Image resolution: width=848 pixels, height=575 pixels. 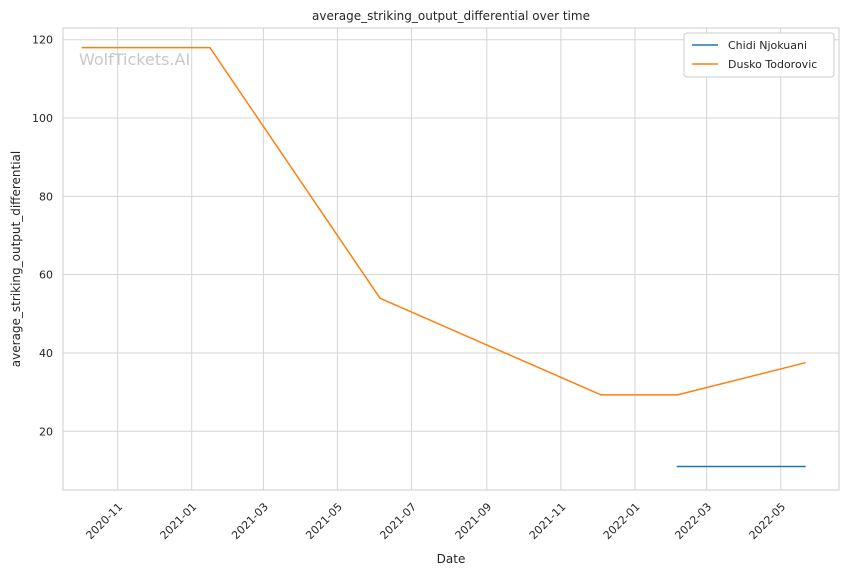 What do you see at coordinates (324, 521) in the screenshot?
I see `x-tick-label: 2021-05` at bounding box center [324, 521].